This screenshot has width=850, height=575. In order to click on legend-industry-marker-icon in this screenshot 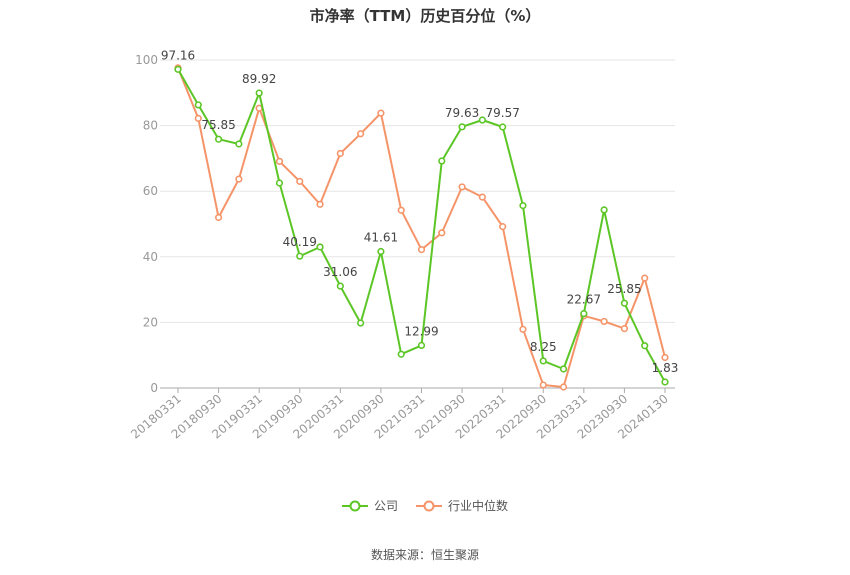, I will do `click(429, 505)`.